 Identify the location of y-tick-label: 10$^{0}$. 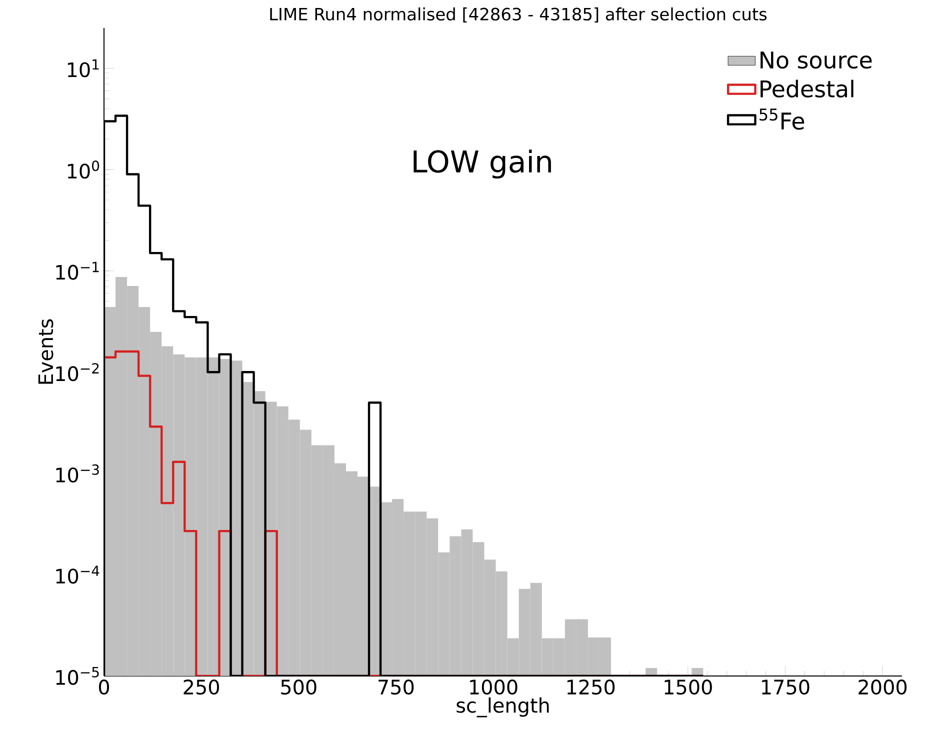
(84, 169).